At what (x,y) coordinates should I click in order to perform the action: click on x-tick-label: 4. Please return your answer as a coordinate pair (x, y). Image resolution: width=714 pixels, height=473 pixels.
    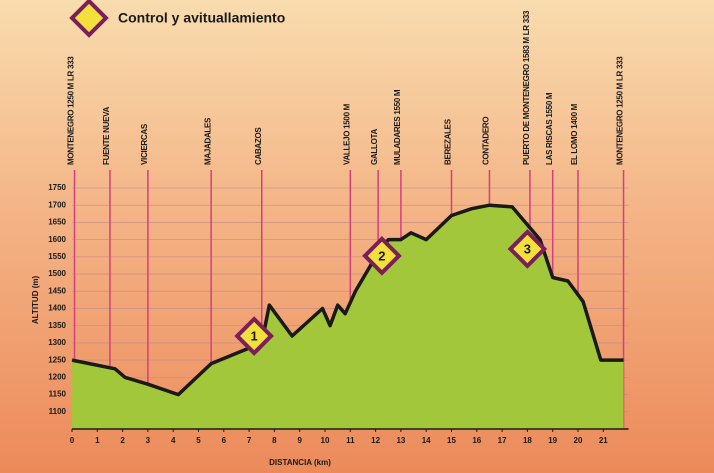
    Looking at the image, I should click on (173, 440).